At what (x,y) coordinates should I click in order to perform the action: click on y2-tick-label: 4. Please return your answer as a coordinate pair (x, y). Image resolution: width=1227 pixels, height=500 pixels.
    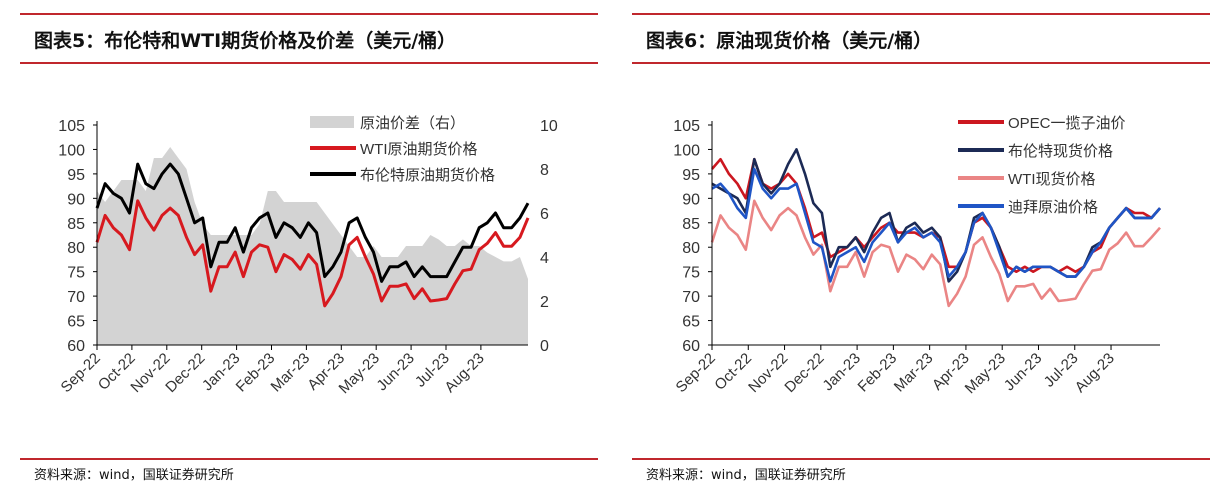
    Looking at the image, I should click on (544, 258).